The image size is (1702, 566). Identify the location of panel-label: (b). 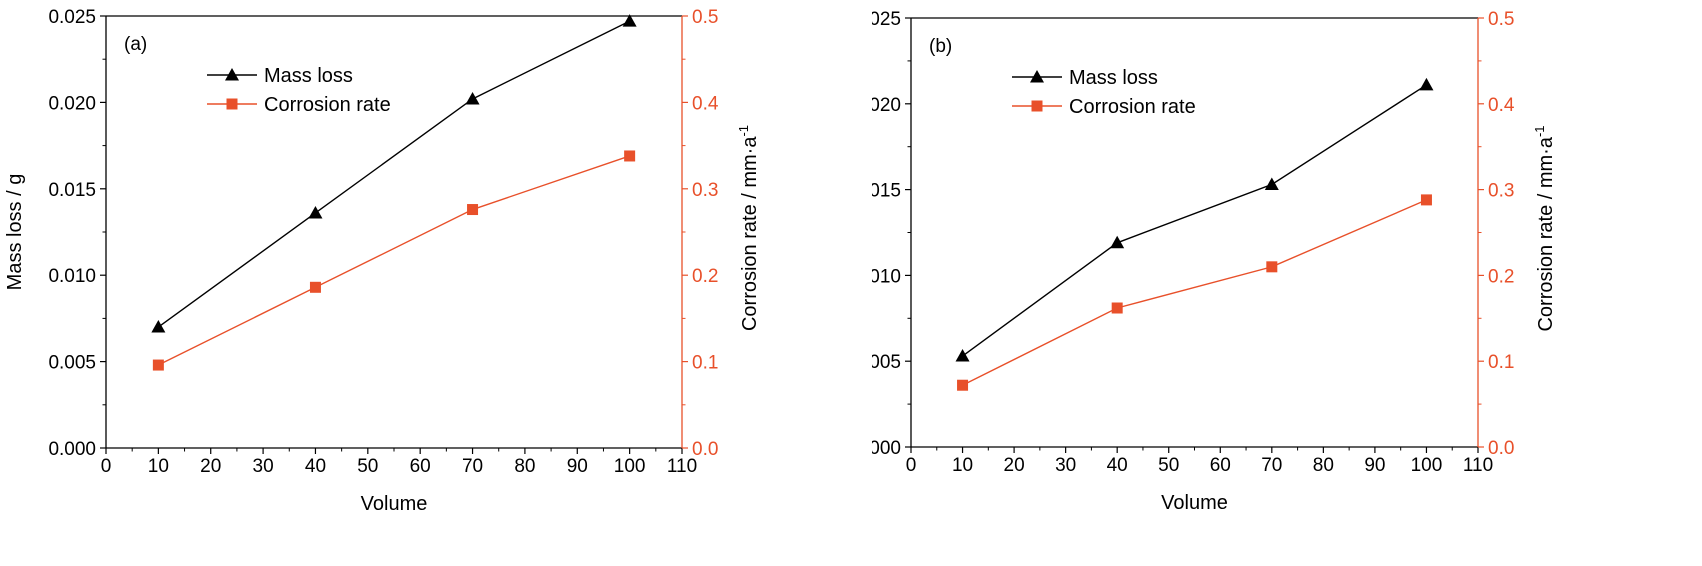
(940, 46).